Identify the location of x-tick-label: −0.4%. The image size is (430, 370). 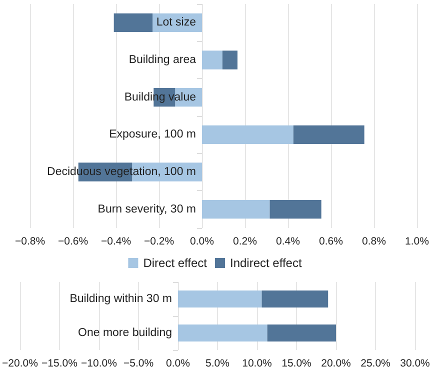
(116, 242).